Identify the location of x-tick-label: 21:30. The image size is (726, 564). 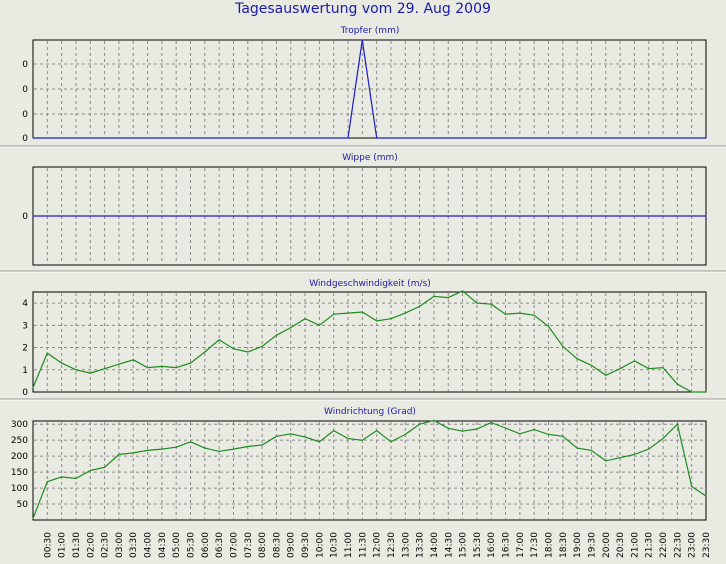
(650, 545).